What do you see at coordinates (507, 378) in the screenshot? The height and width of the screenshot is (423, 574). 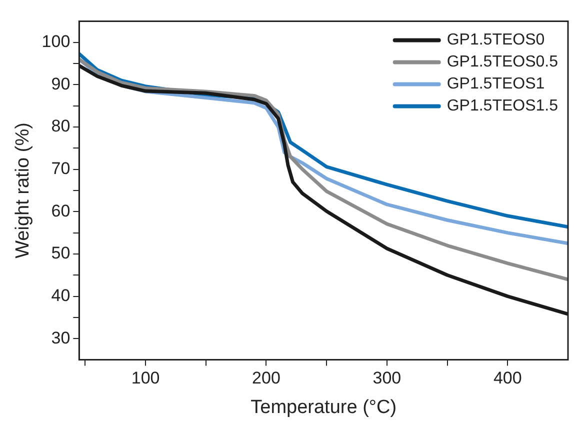 I see `x-tick-label: 400` at bounding box center [507, 378].